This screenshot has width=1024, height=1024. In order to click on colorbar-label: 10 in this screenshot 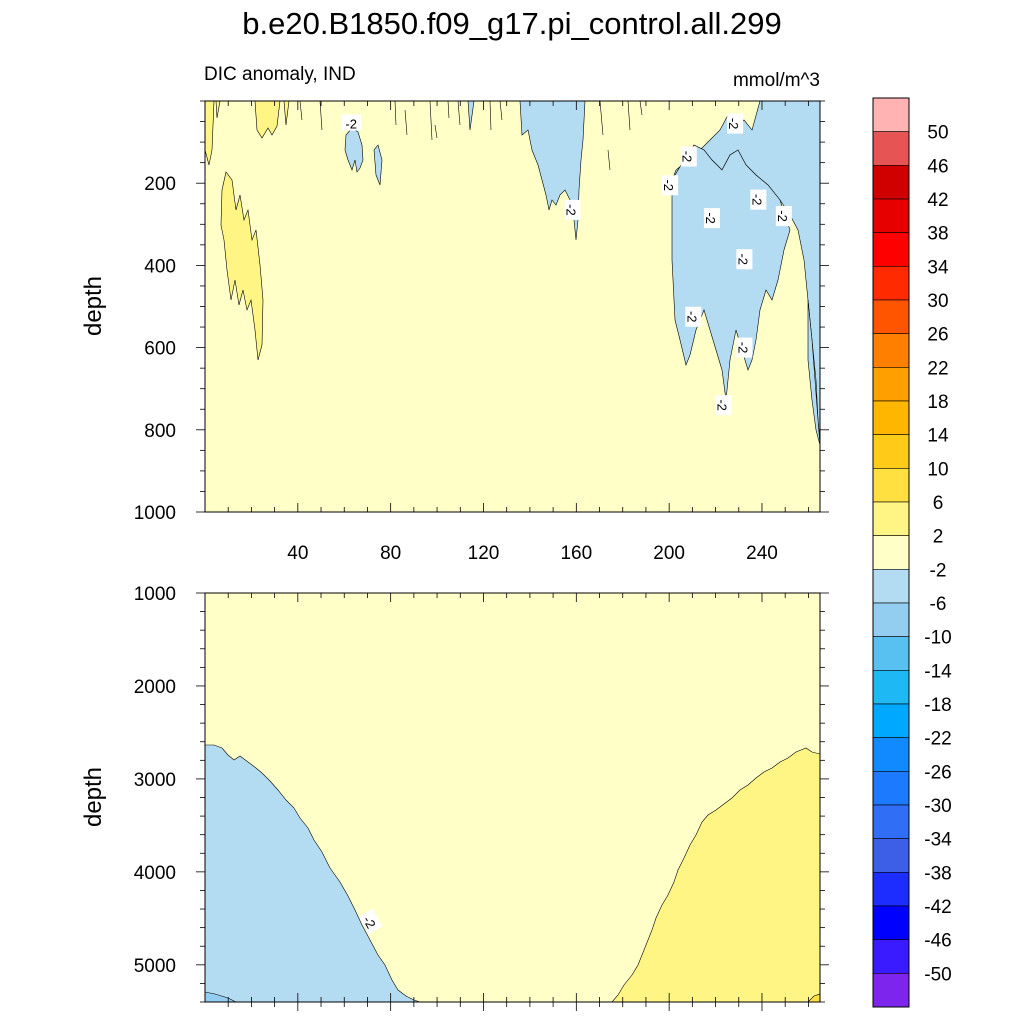, I will do `click(937, 469)`.